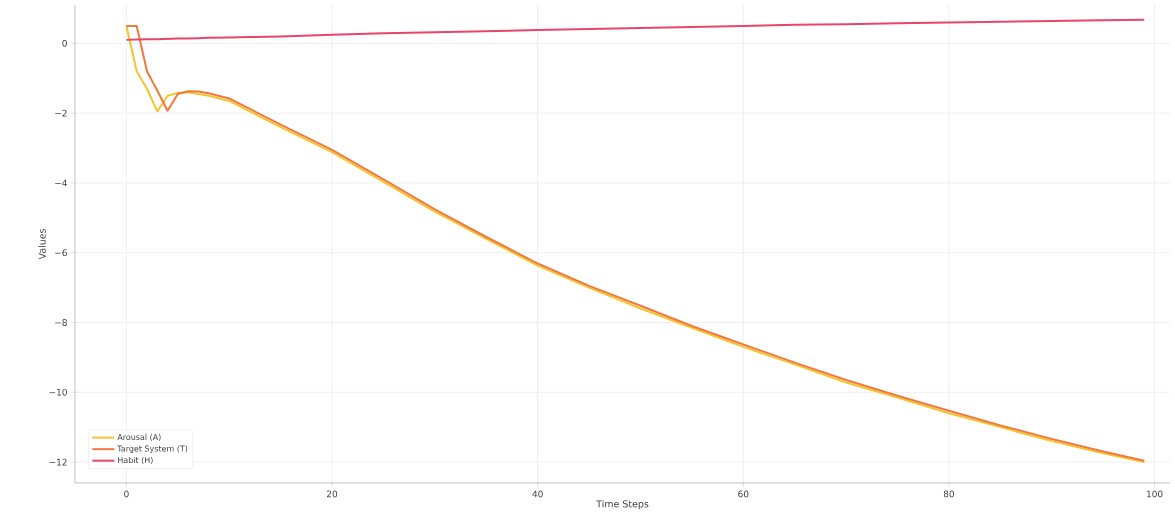 The height and width of the screenshot is (527, 1175). Describe the element at coordinates (58, 392) in the screenshot. I see `y-tick-label: −10` at that location.